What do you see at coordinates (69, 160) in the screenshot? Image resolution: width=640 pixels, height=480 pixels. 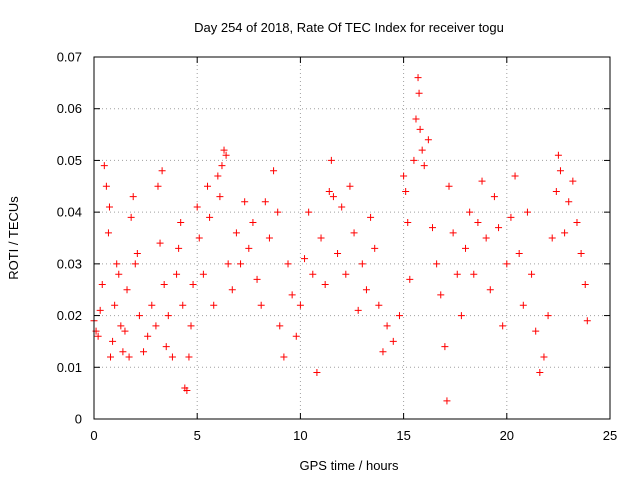 I see `y-tick-label: 0.05` at bounding box center [69, 160].